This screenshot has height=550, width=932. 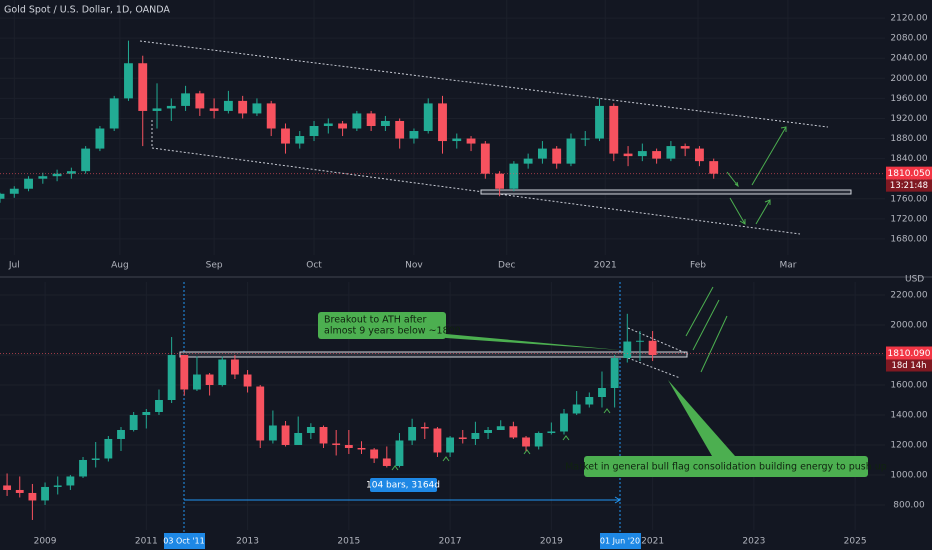 I want to click on y-tick-label: 1760.00, so click(x=908, y=199).